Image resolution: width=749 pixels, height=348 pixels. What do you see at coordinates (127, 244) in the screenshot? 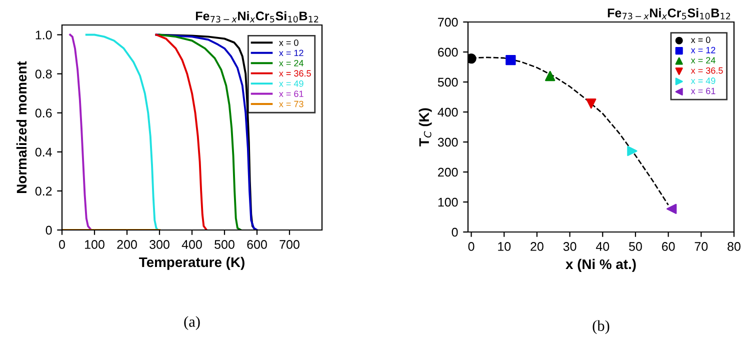
I see `x-tick-label: 200` at bounding box center [127, 244].